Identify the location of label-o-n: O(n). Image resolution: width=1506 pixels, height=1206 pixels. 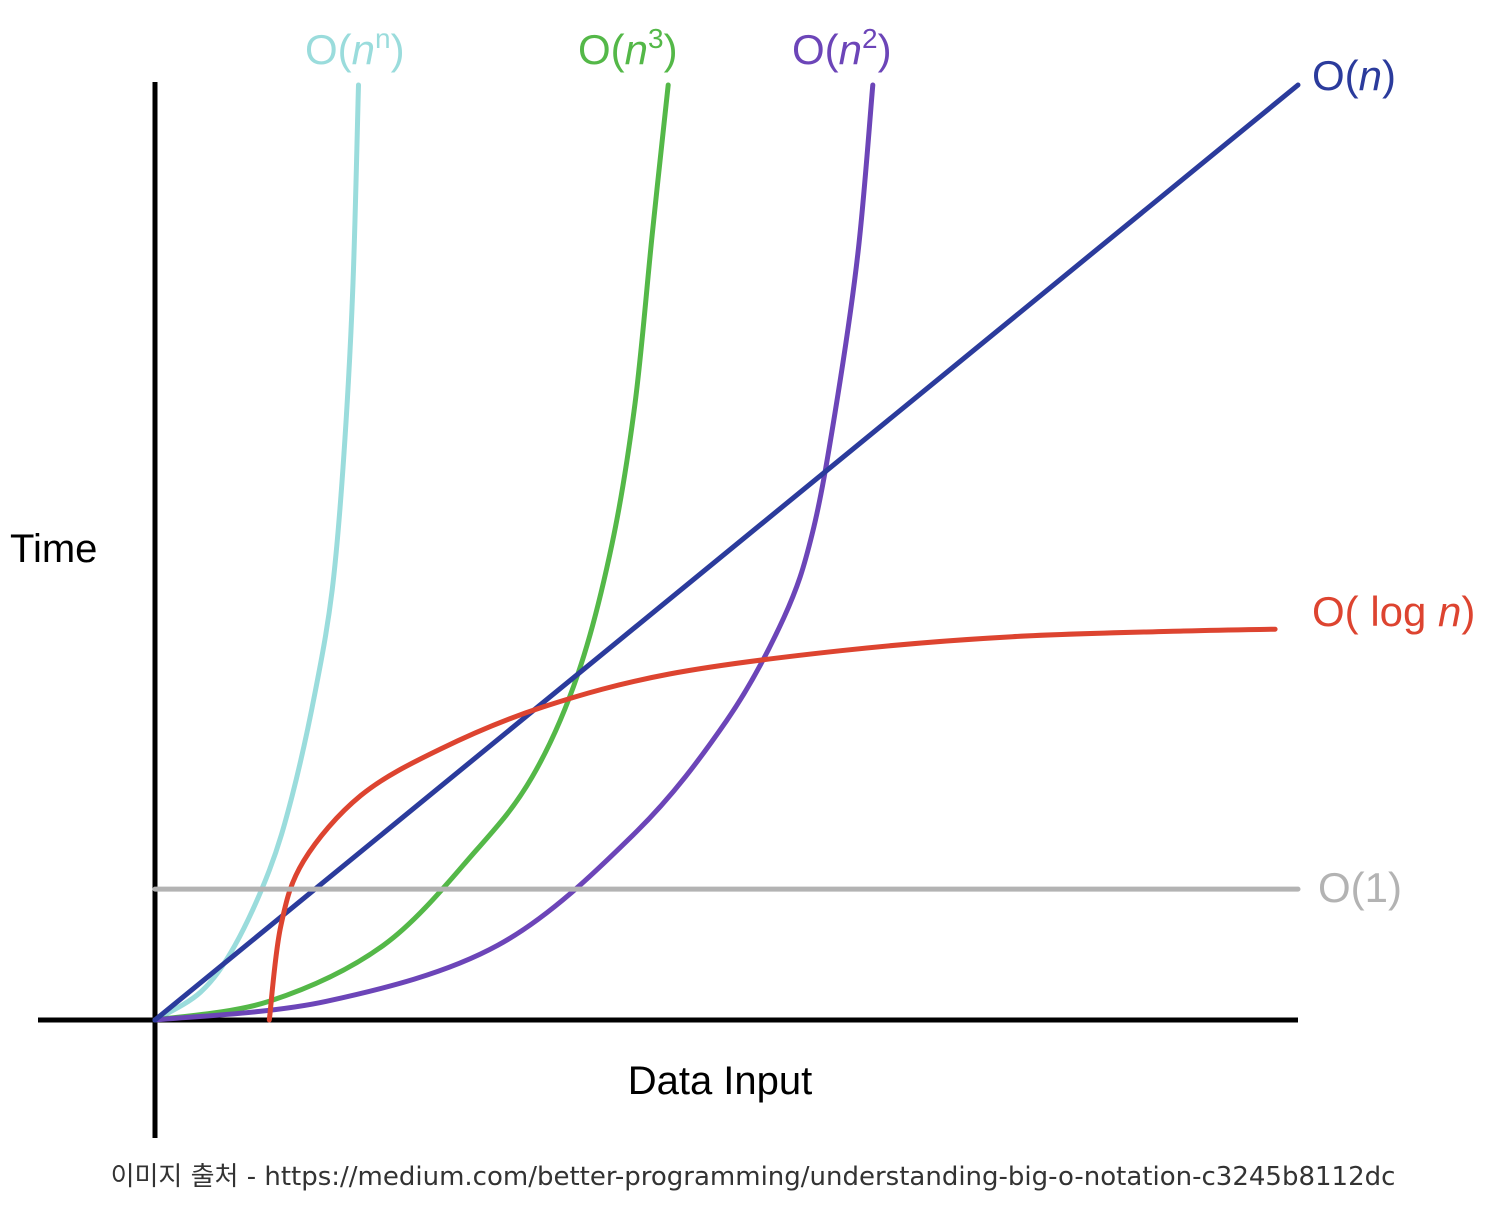
(1354, 75).